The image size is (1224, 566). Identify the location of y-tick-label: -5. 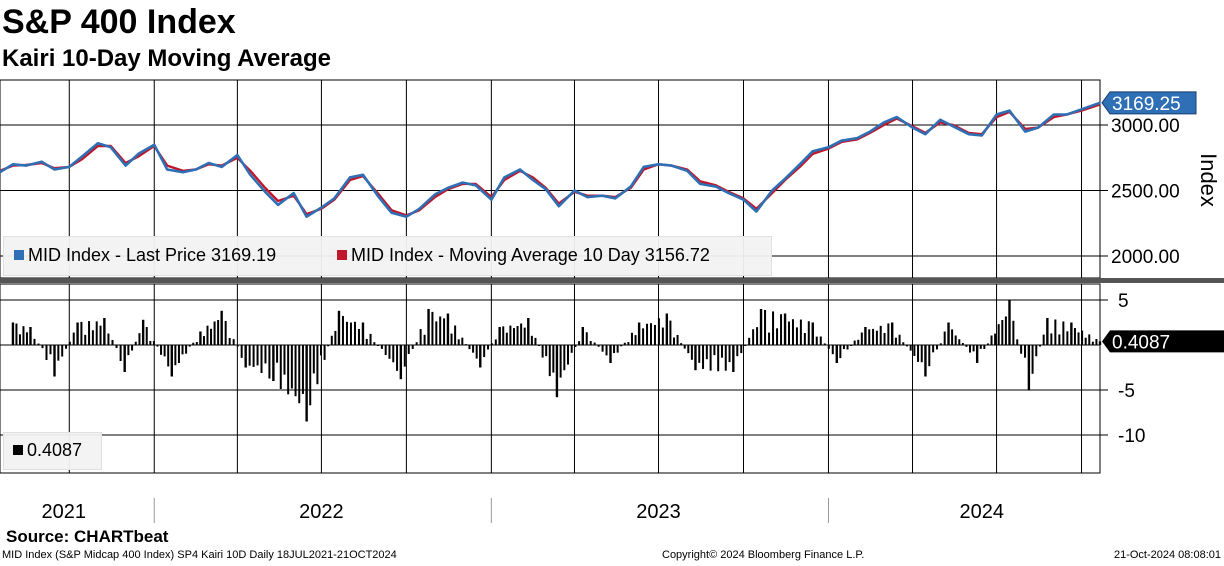
(1126, 391).